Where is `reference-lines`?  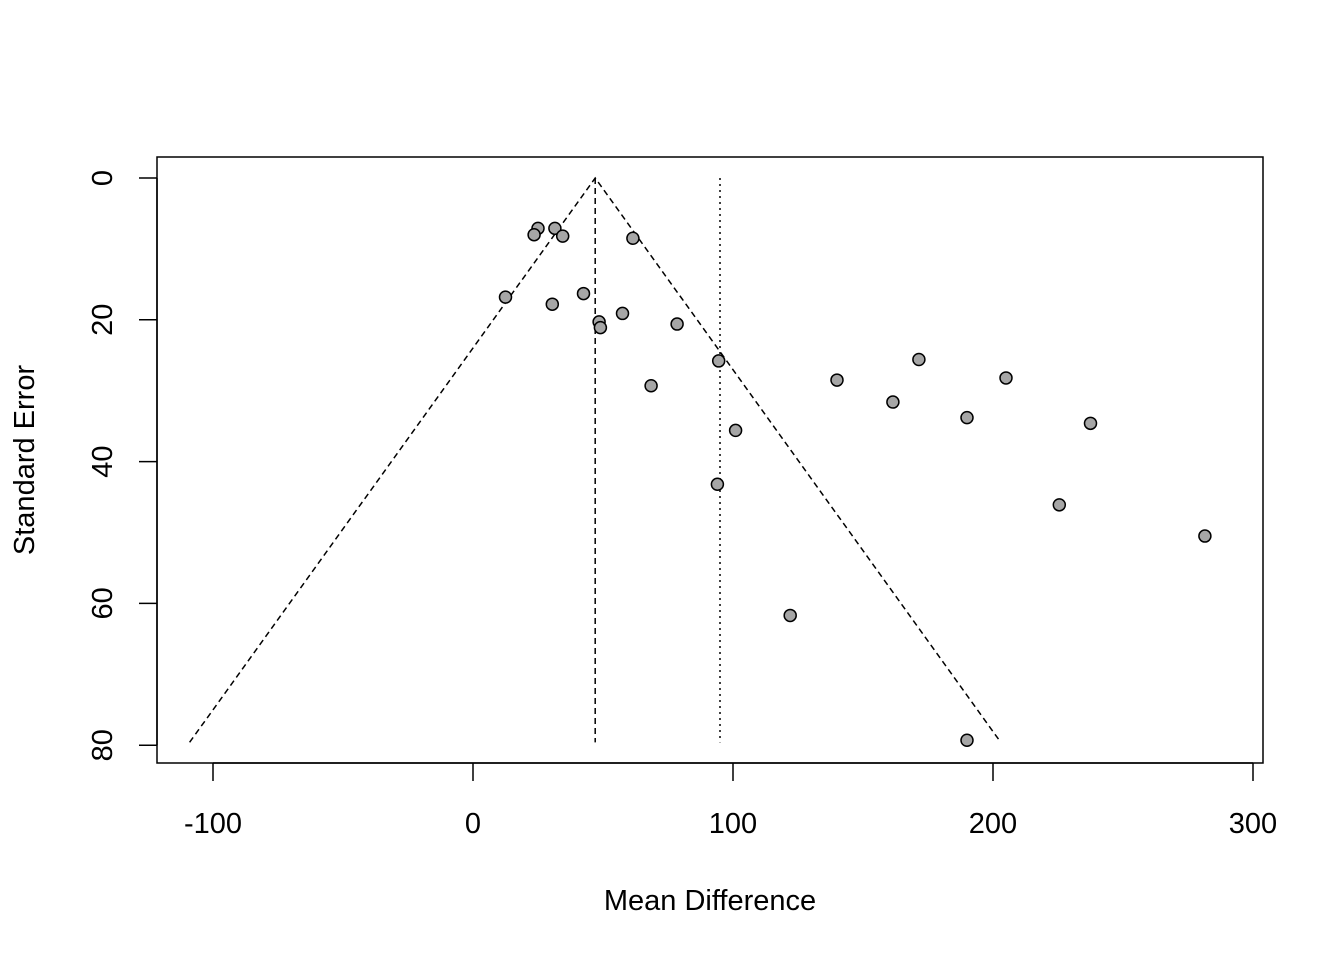 reference-lines is located at coordinates (657, 460).